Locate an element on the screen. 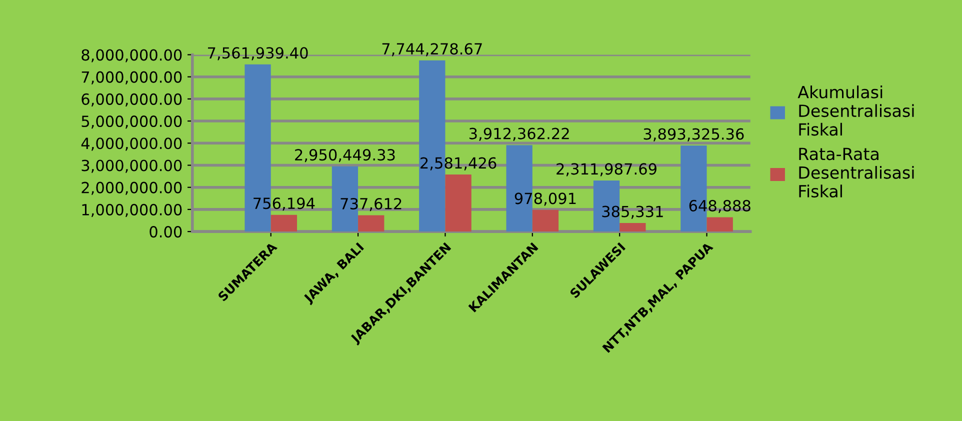 The image size is (962, 421). y-tick-label: 4,000,000.00 is located at coordinates (131, 144).